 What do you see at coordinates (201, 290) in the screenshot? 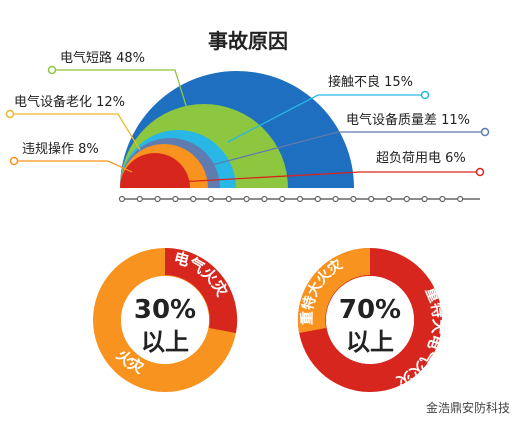
I see `ring-red` at bounding box center [201, 290].